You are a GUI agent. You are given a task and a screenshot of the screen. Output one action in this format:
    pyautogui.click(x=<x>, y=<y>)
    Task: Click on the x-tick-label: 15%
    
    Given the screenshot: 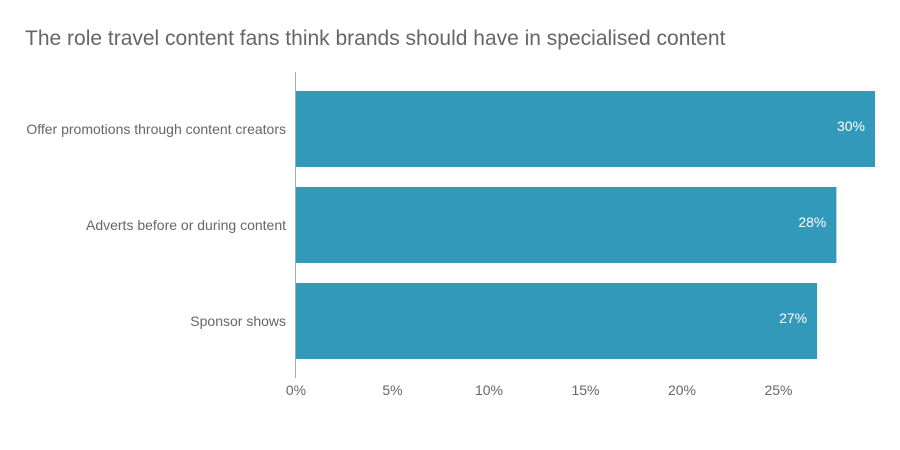 What is the action you would take?
    pyautogui.click(x=585, y=390)
    